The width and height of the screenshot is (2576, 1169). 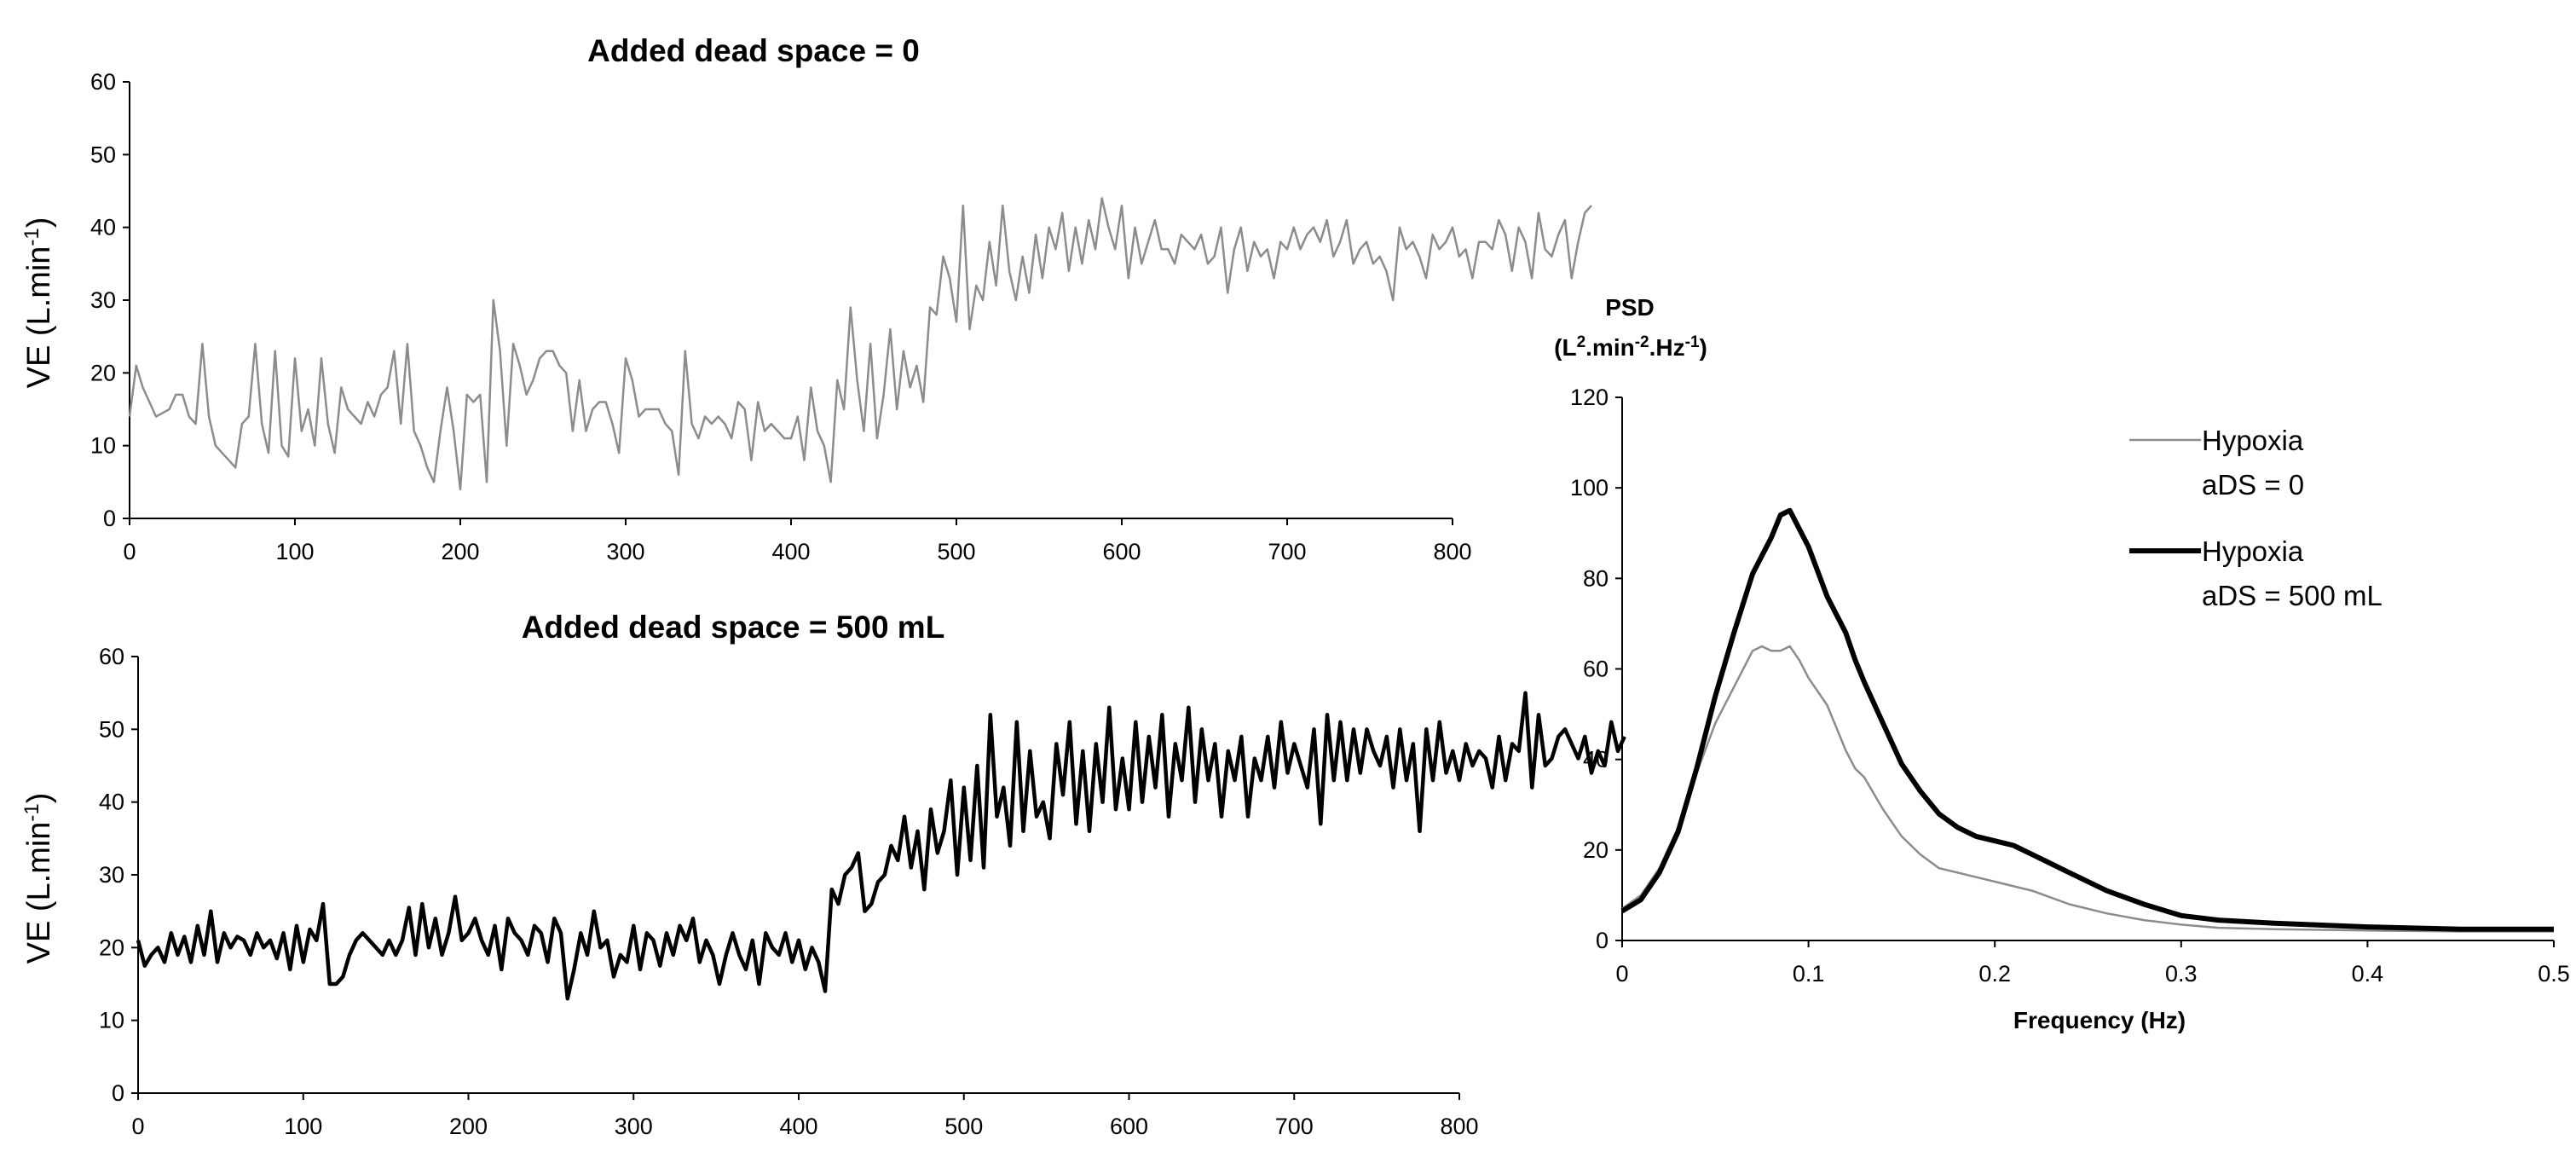 What do you see at coordinates (1596, 578) in the screenshot?
I see `y-tick-label: 80` at bounding box center [1596, 578].